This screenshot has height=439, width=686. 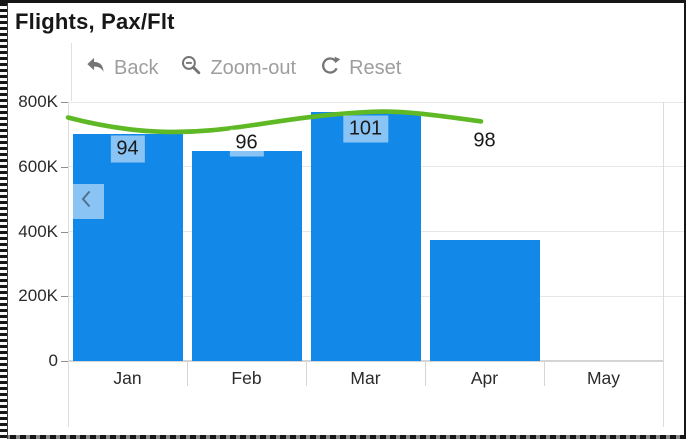 I want to click on zoom-out-icon, so click(x=191, y=68).